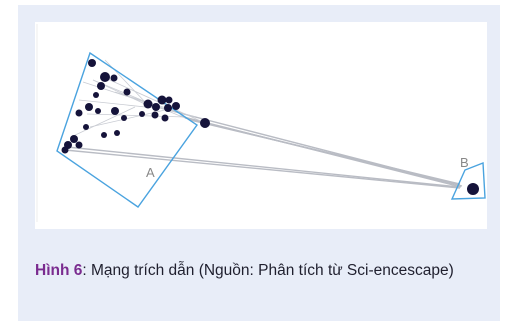 The image size is (505, 324). What do you see at coordinates (138, 98) in the screenshot?
I see `internal-edges` at bounding box center [138, 98].